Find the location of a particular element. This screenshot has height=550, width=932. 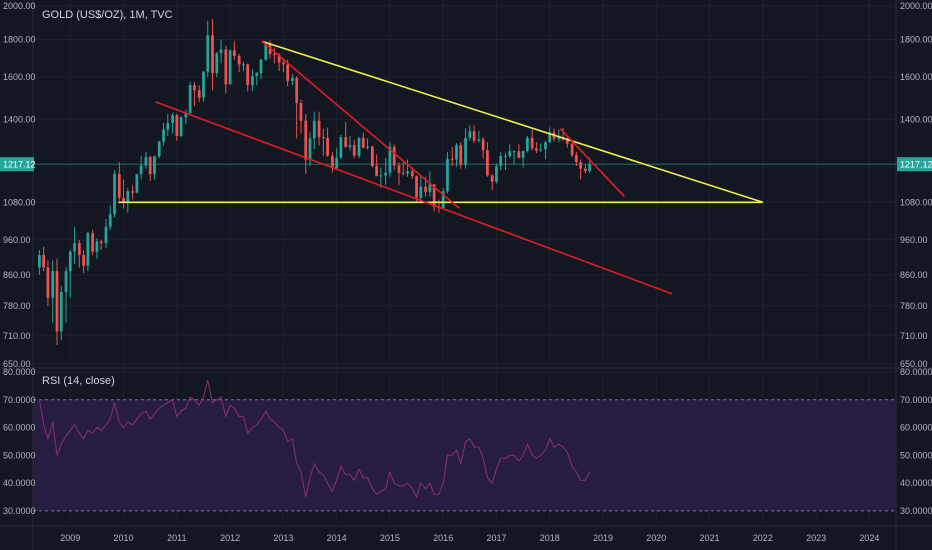

x-tick-label: 2010 is located at coordinates (124, 538).